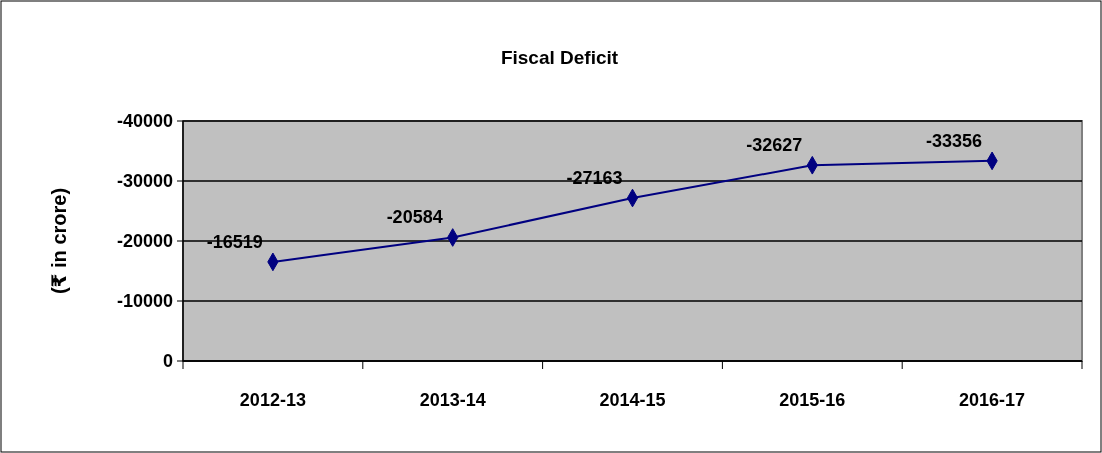  I want to click on x-tick-label: 2012-13, so click(272, 400).